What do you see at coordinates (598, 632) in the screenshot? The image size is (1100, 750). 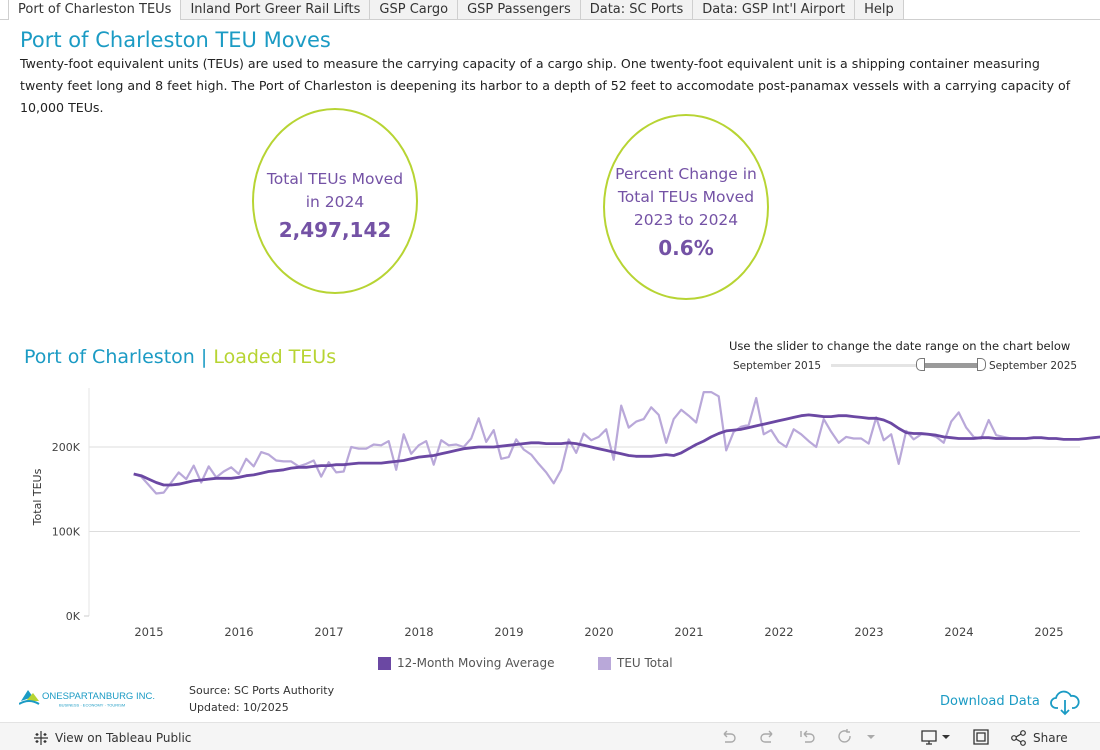 I see `x-tick-label: 2020` at bounding box center [598, 632].